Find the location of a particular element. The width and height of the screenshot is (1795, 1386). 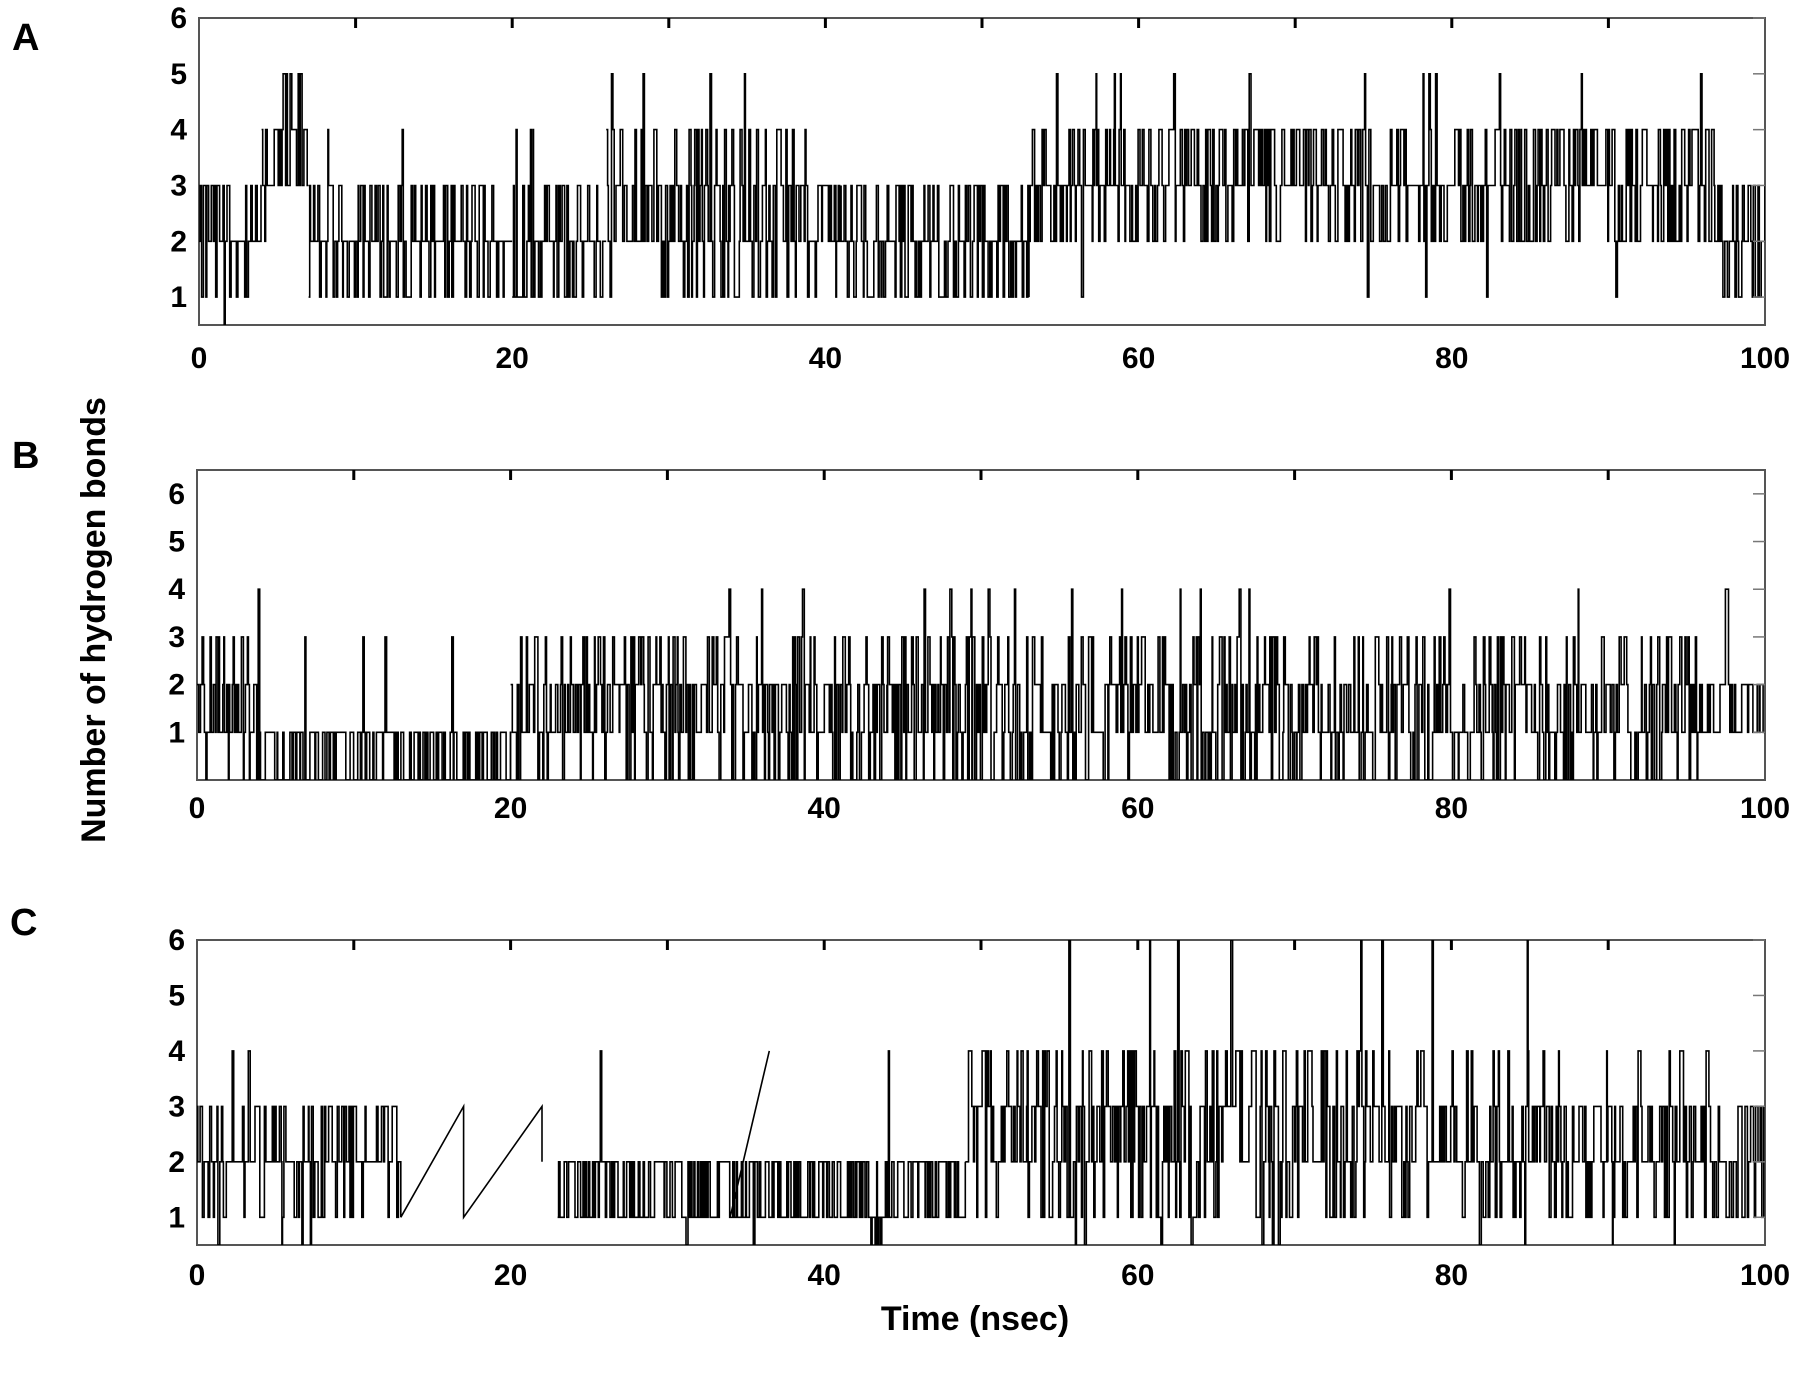

x-axis-label: Time (nsec) is located at coordinates (975, 1319).